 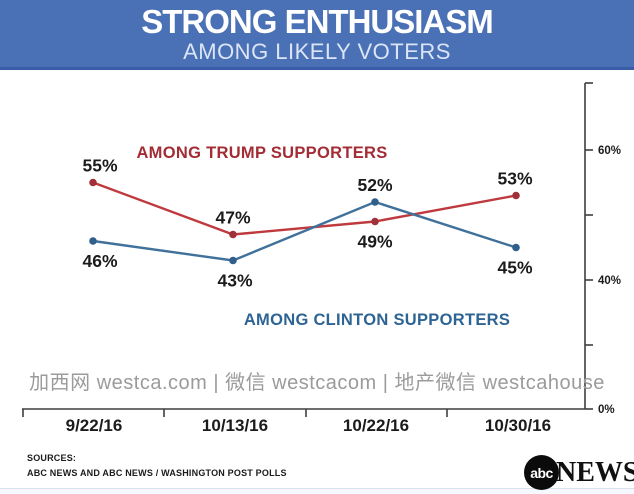 What do you see at coordinates (317, 51) in the screenshot?
I see `chart-subtitle: AMONG LIKELY VOTERS` at bounding box center [317, 51].